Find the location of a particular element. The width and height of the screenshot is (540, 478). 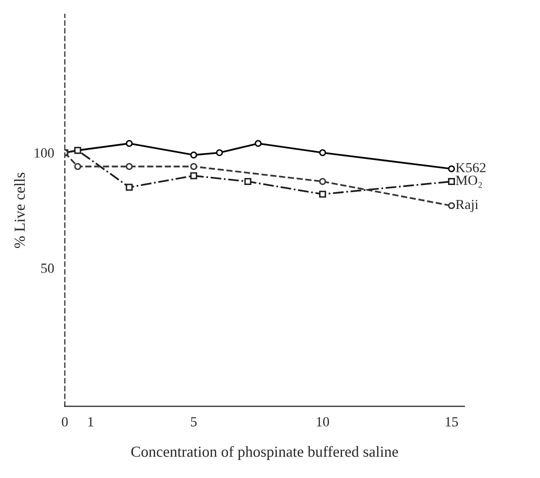

x-tick-label: 0 is located at coordinates (65, 421).